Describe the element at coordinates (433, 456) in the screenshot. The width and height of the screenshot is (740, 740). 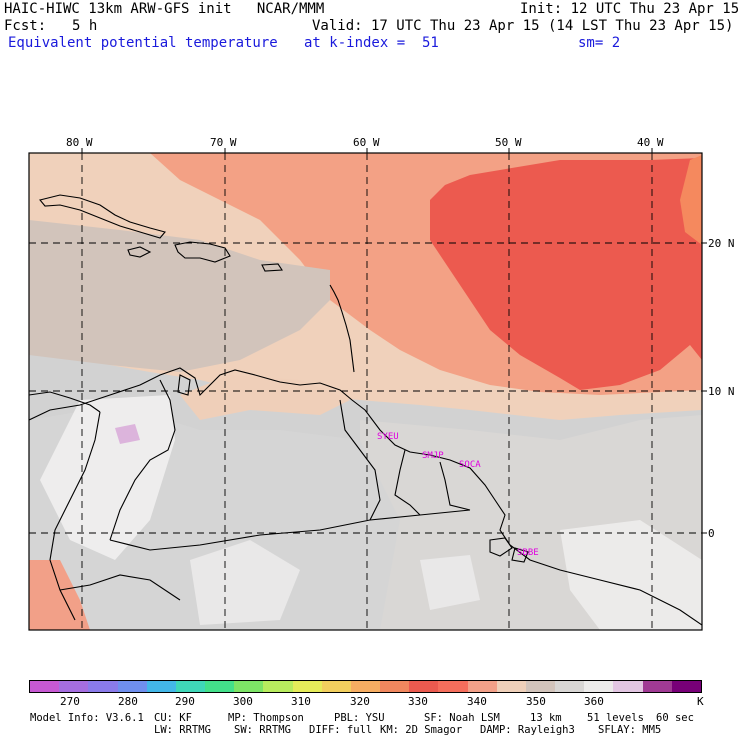
I see `station-smjp: SMJP` at that location.